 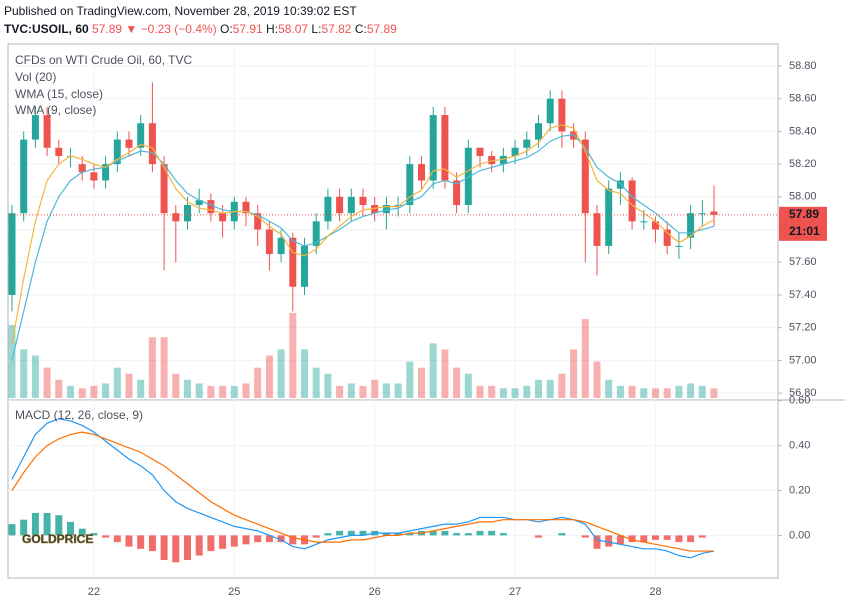 I want to click on o-label: O:, so click(x=226, y=29).